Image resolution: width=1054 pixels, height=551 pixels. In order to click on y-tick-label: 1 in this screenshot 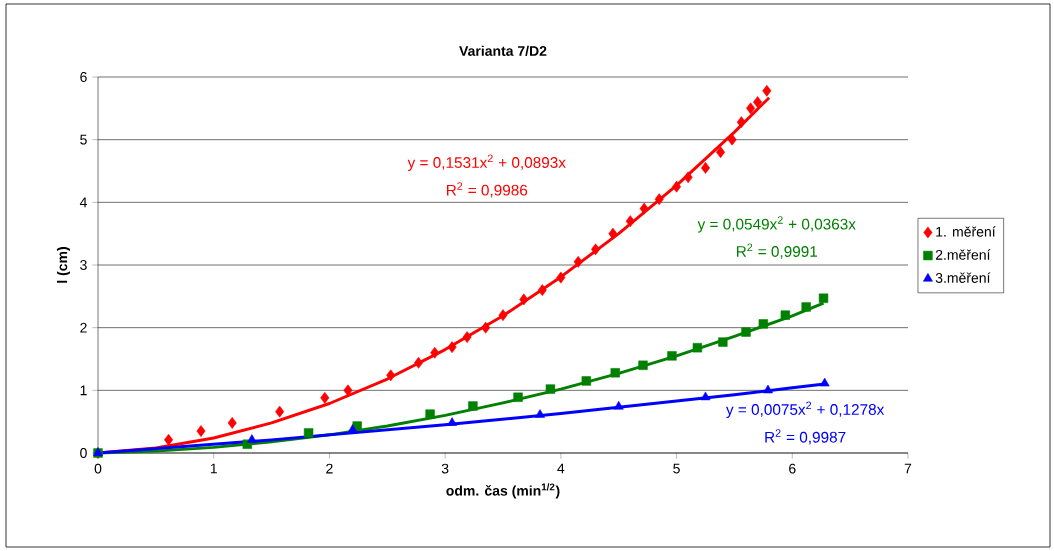, I will do `click(83, 390)`.